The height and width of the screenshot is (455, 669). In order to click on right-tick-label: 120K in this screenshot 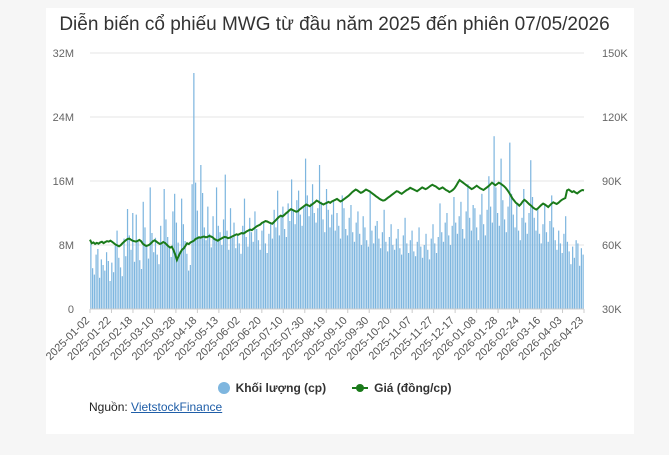, I will do `click(615, 118)`.